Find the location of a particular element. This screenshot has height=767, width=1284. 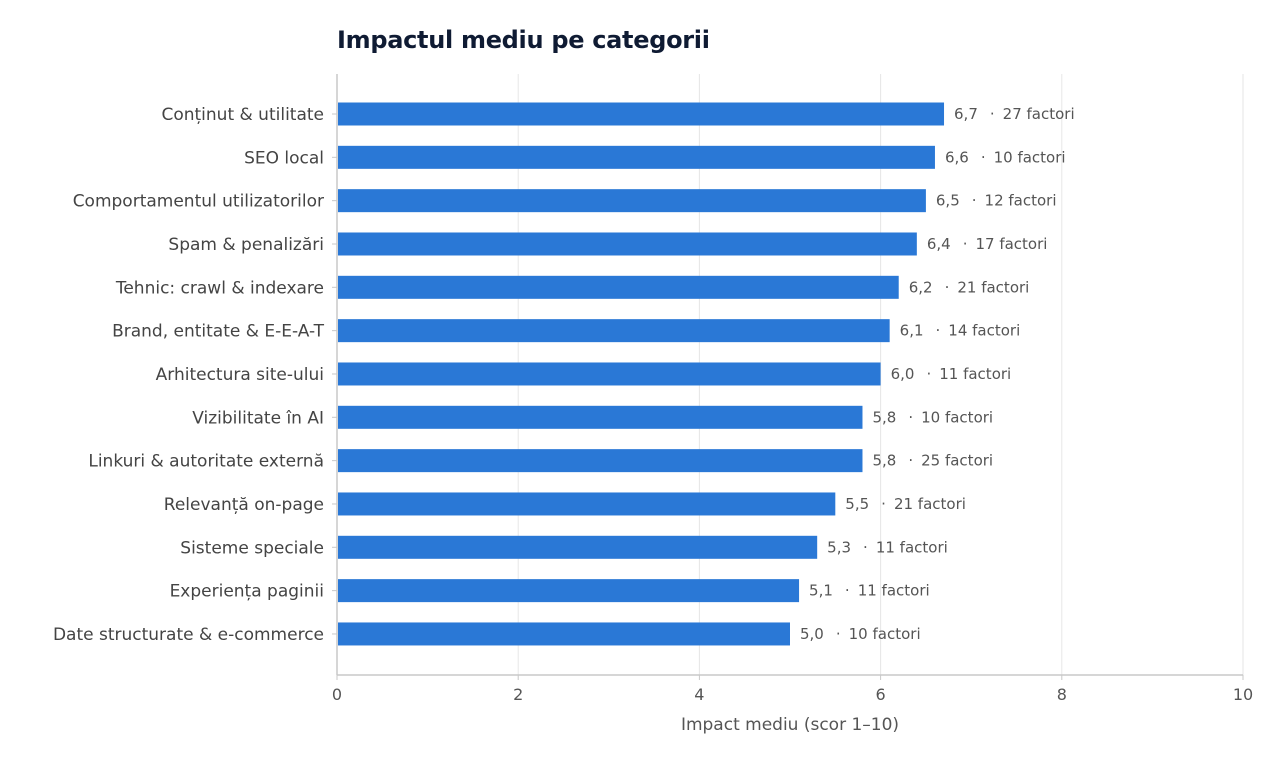

category-label: Spam & penalizări is located at coordinates (246, 245).